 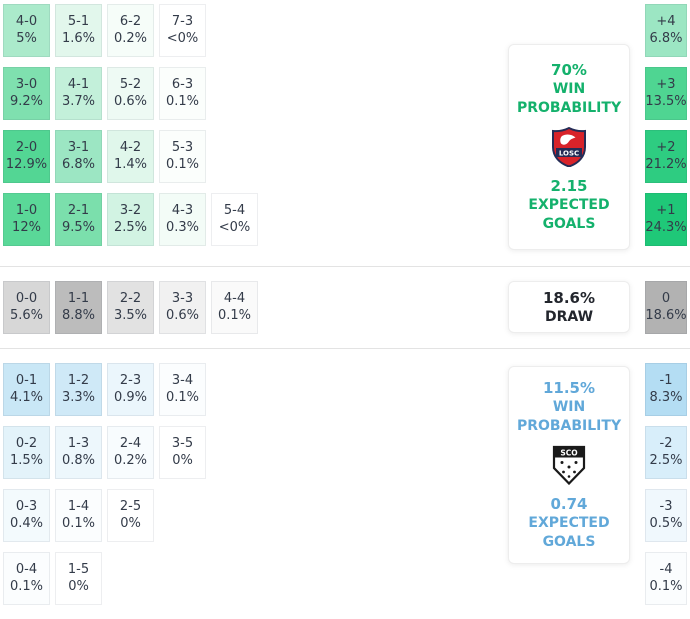 I want to click on score-cell-2-2: 2-2 3.5%, so click(x=130, y=307).